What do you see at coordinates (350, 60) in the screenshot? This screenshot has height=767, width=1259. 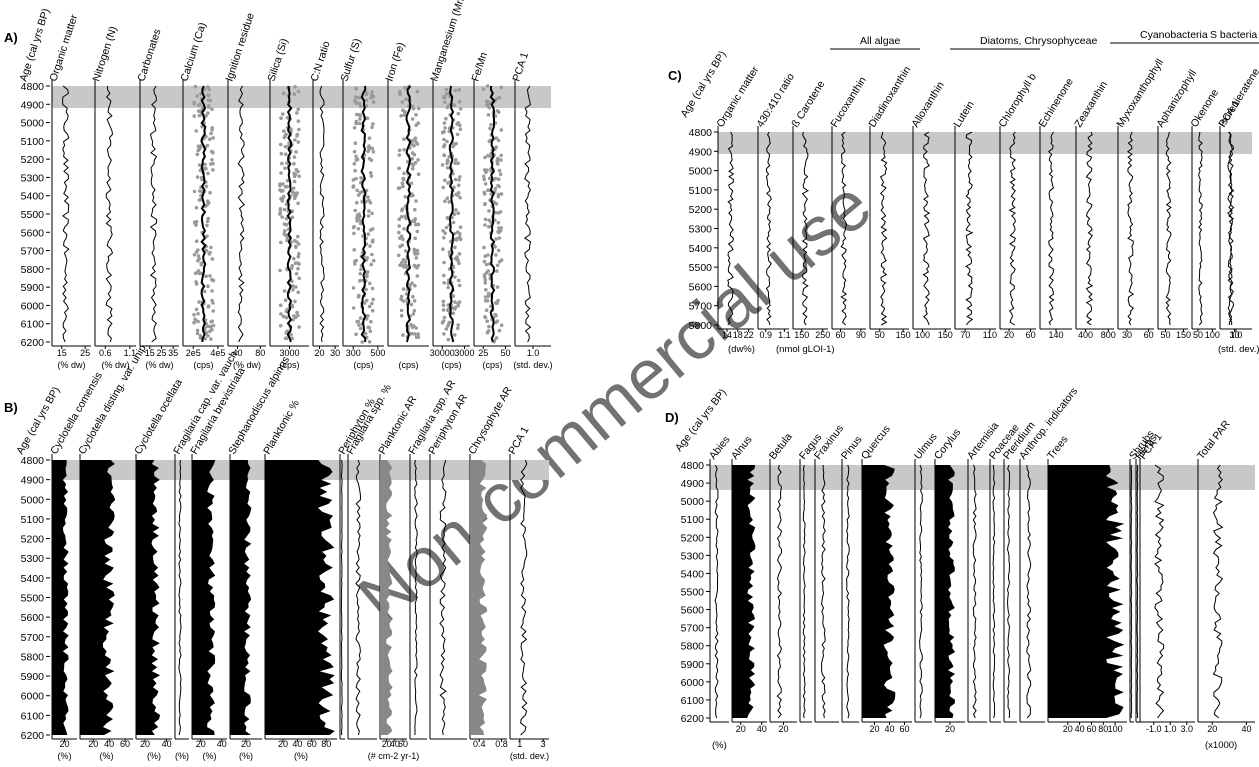 I see `column-title: Sulfur (S)` at bounding box center [350, 60].